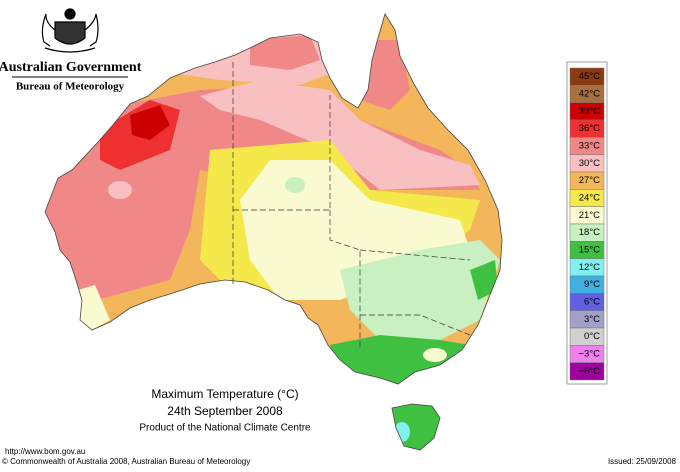 The image size is (680, 472). Describe the element at coordinates (589, 128) in the screenshot. I see `legend-label: 36°C` at that location.